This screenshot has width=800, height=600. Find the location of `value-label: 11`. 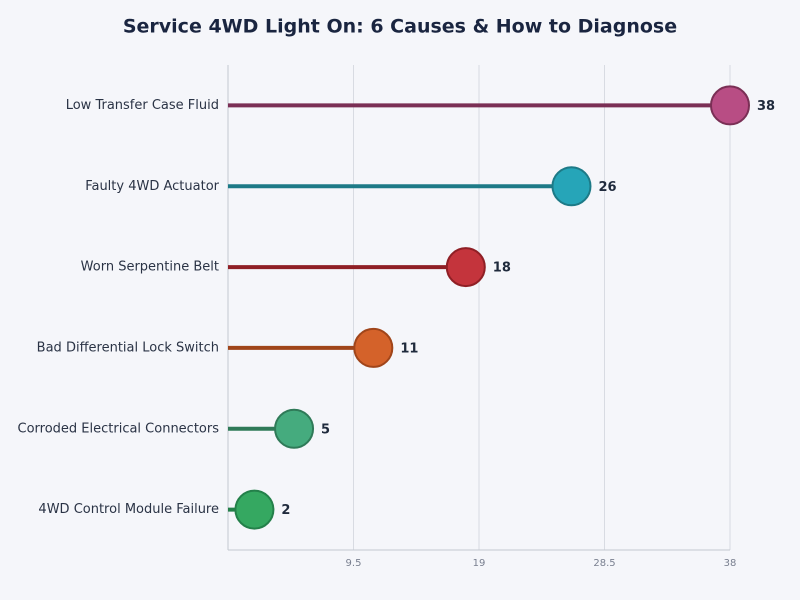

value-label: 11 is located at coordinates (409, 348).